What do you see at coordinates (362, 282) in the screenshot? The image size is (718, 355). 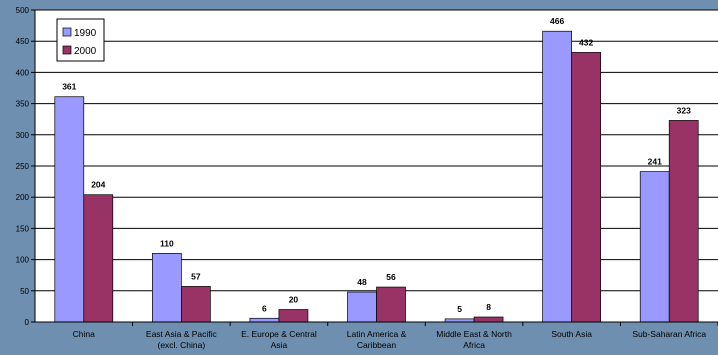 I see `bar-value-label: 48` at bounding box center [362, 282].